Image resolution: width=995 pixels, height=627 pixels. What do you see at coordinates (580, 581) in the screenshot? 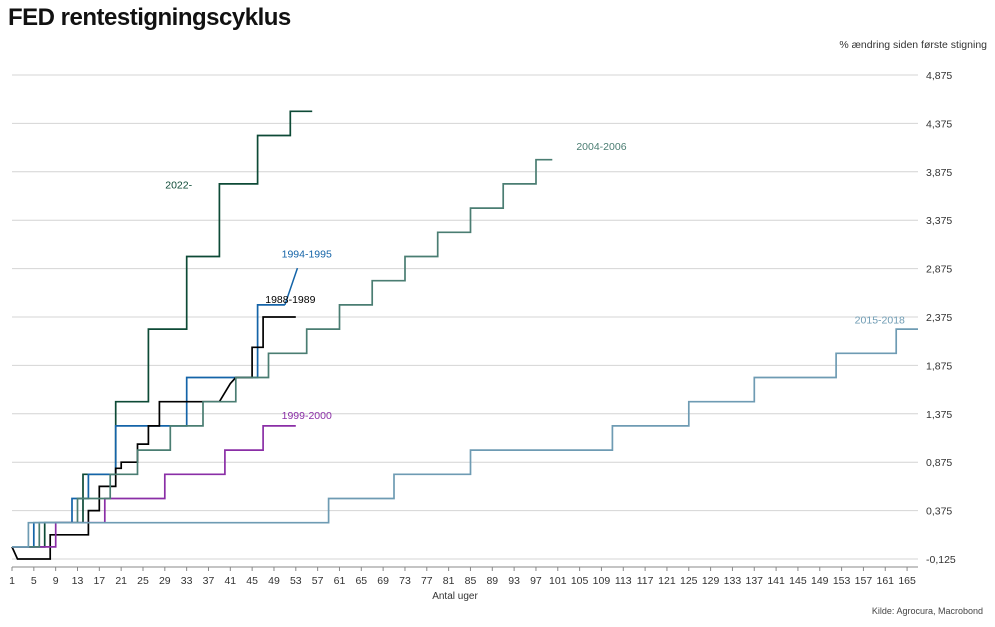
I see `x-tick-label: 105` at bounding box center [580, 581].